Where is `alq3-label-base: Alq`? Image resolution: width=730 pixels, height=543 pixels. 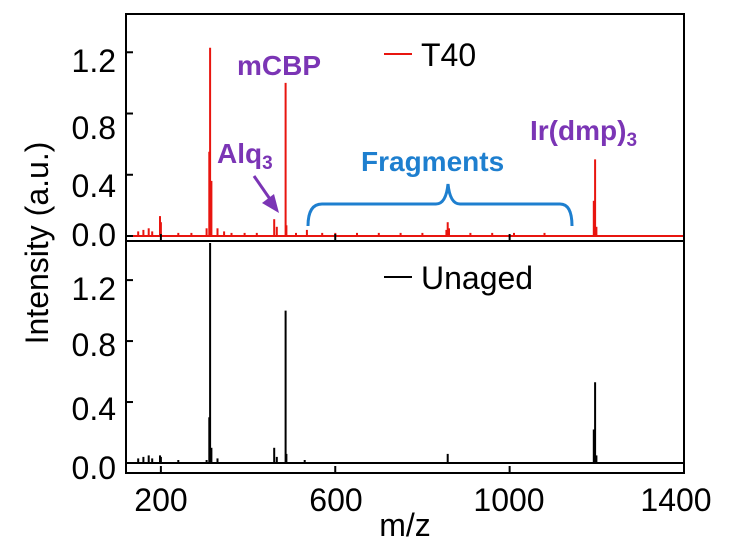
alq3-label-base: Alq is located at coordinates (239, 153).